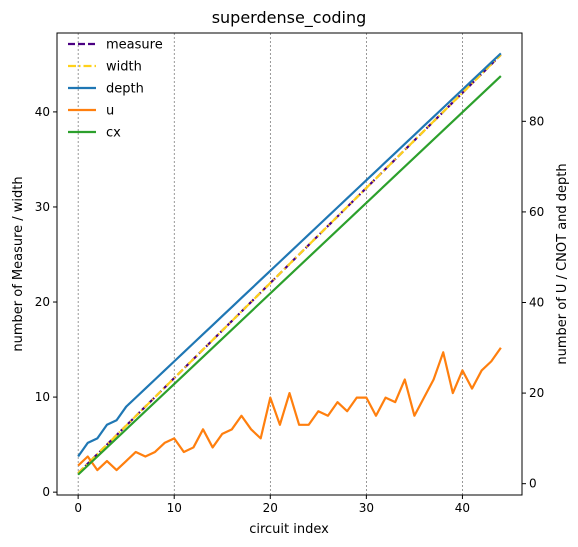  I want to click on legend: measure width depth u cx, so click(115, 89).